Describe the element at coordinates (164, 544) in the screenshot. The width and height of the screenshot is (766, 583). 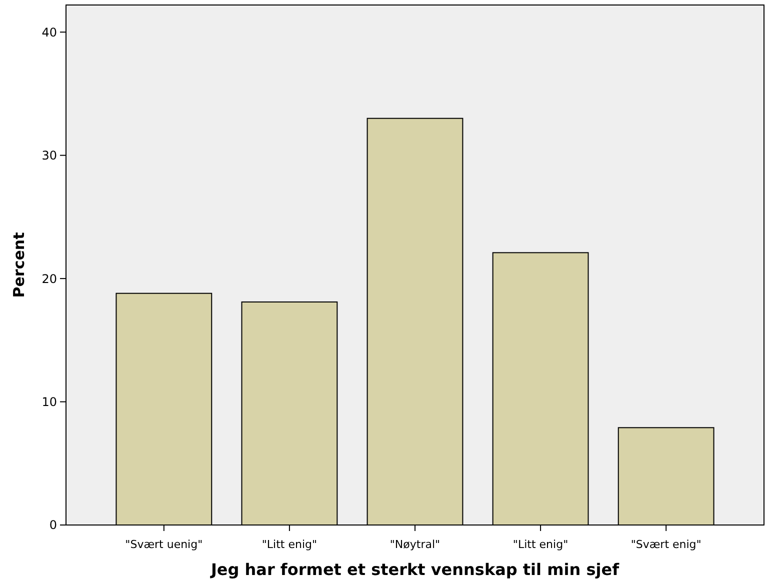
I see `x-tick-label: "Svært uenig"` at that location.